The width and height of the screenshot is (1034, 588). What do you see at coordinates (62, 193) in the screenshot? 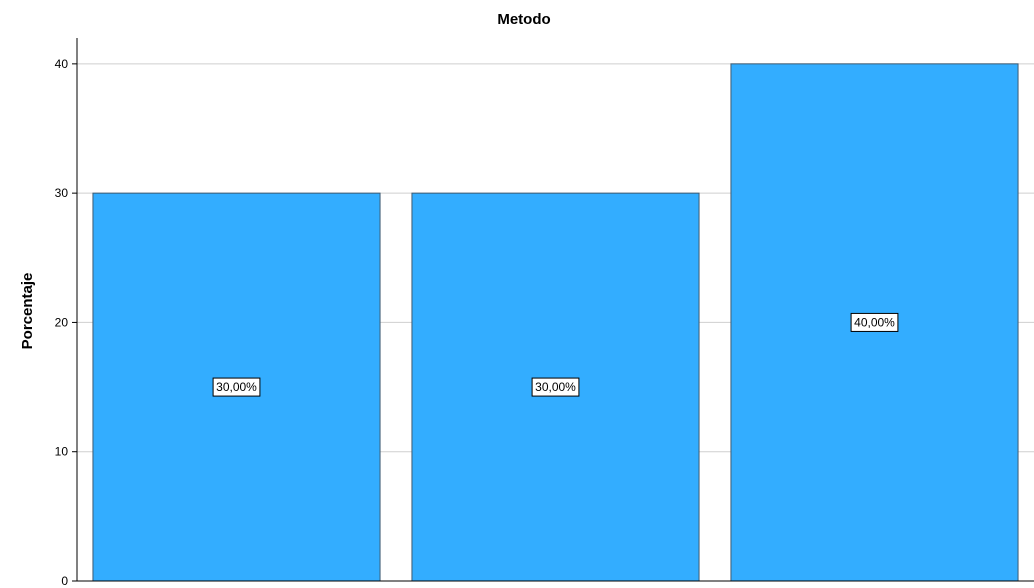
I see `y-tick-label: 30` at bounding box center [62, 193].